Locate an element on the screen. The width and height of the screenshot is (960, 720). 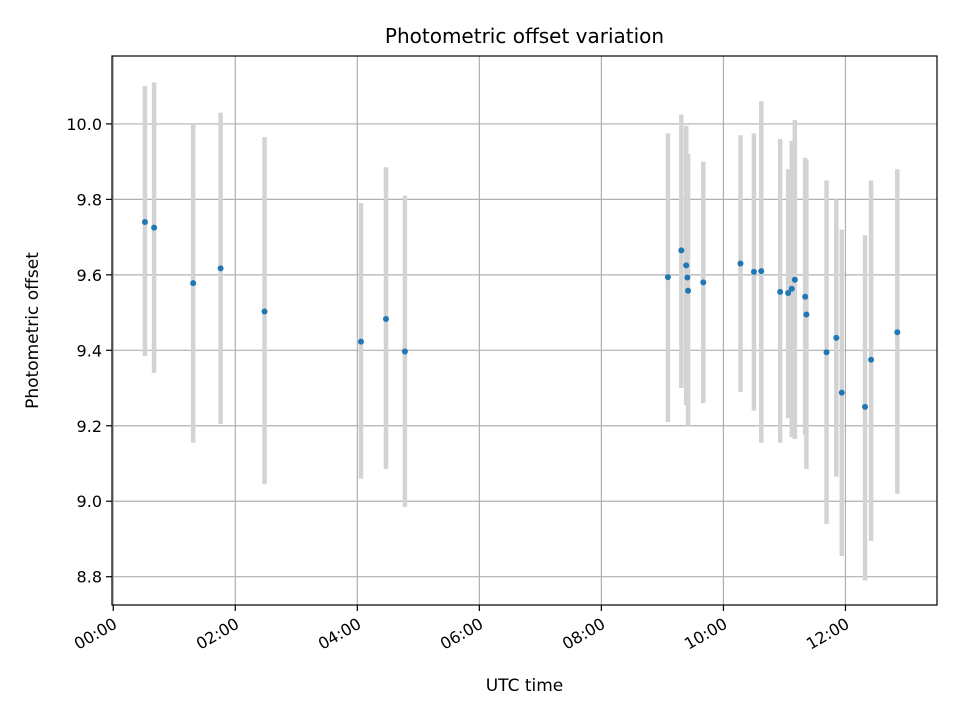
x-axis-title: UTC time is located at coordinates (525, 686).